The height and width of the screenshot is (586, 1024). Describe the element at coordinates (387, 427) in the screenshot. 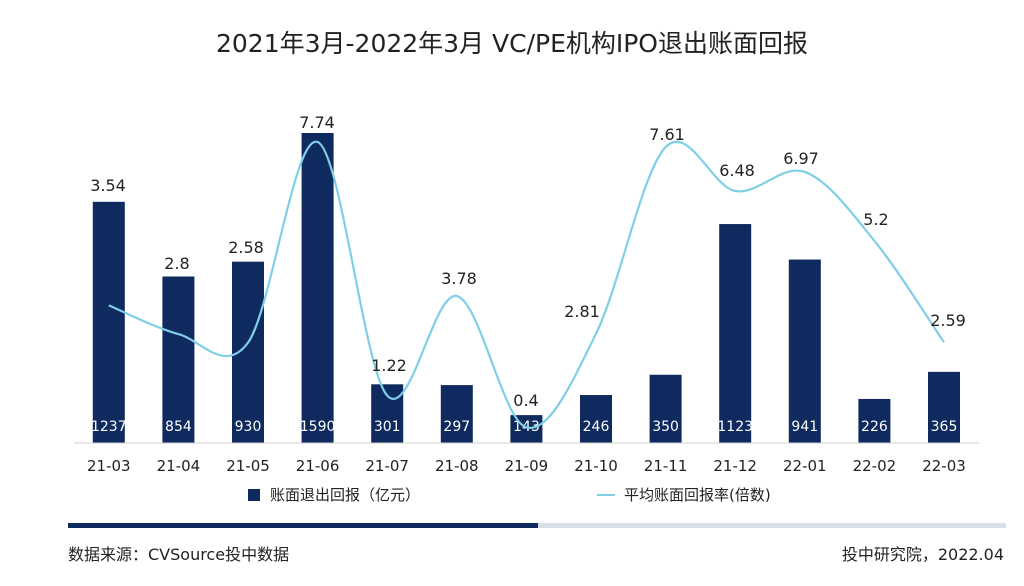

I see `bar-label-21-07: 301` at that location.